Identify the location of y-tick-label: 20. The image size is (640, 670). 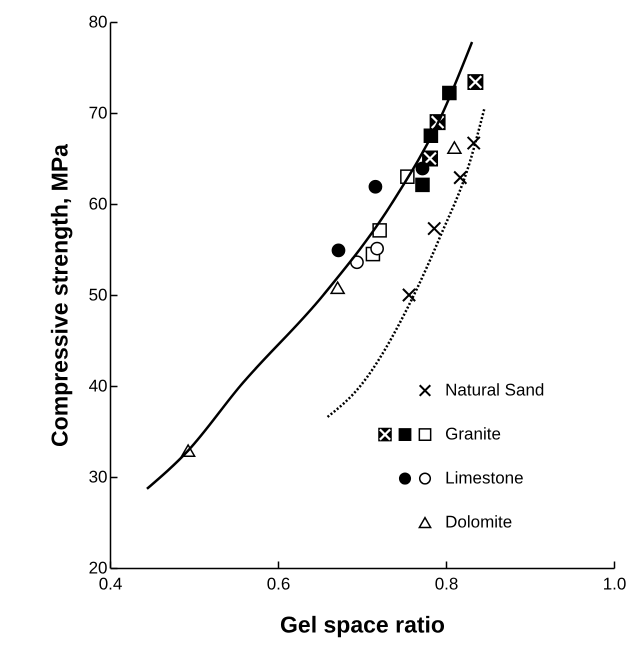
(98, 568).